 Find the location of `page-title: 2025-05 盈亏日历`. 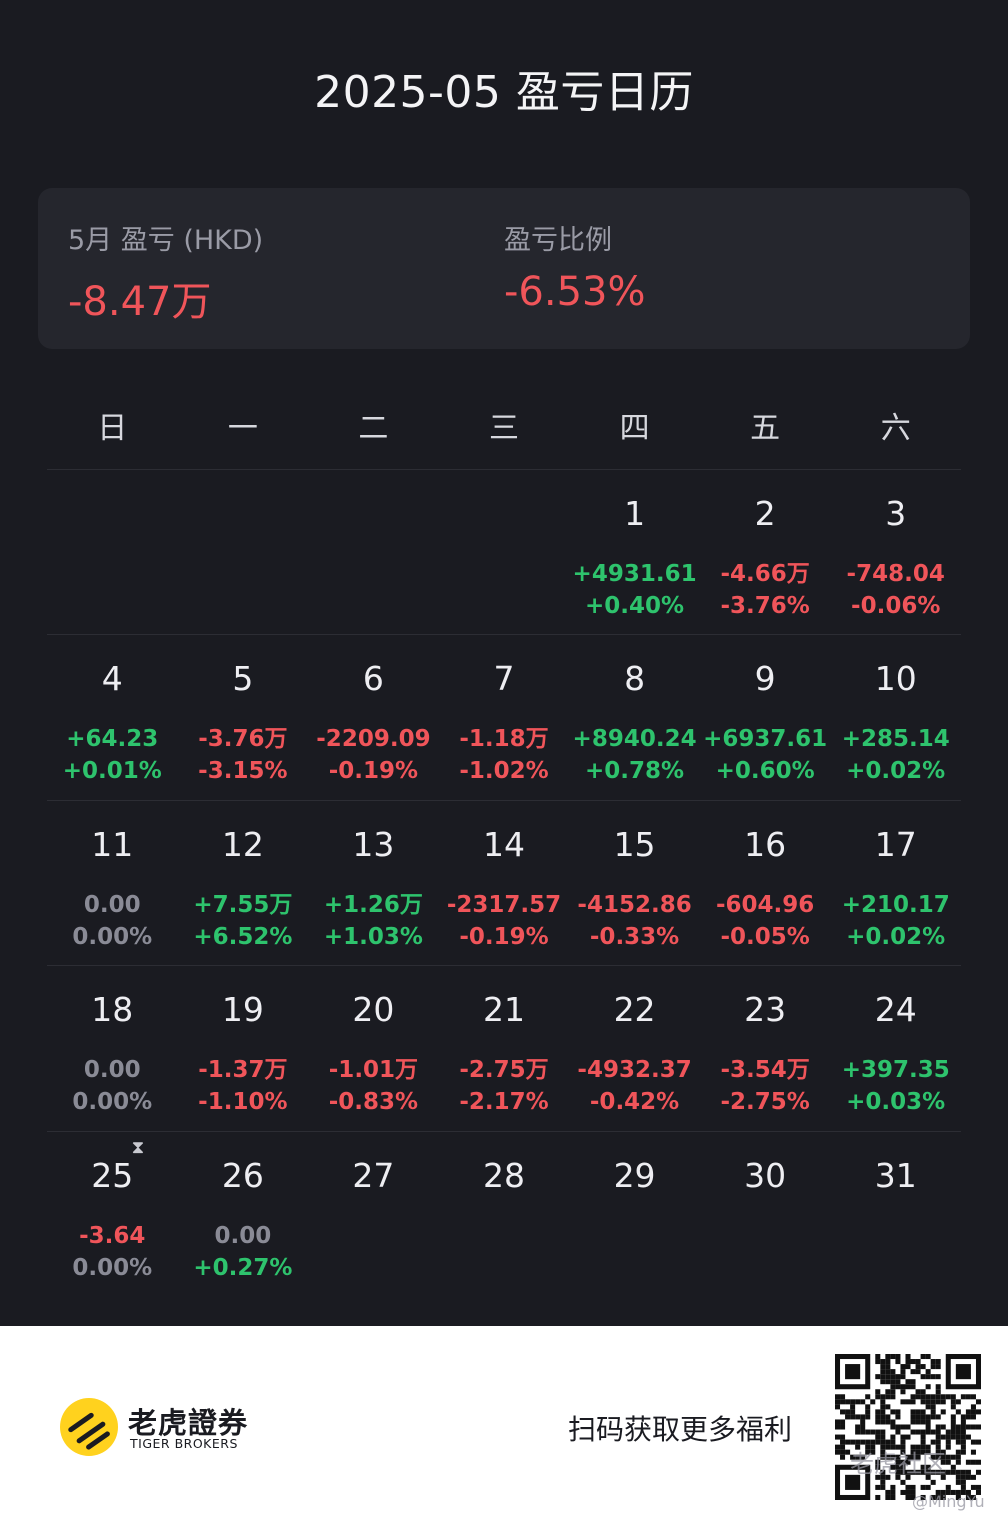

page-title: 2025-05 盈亏日历 is located at coordinates (504, 92).